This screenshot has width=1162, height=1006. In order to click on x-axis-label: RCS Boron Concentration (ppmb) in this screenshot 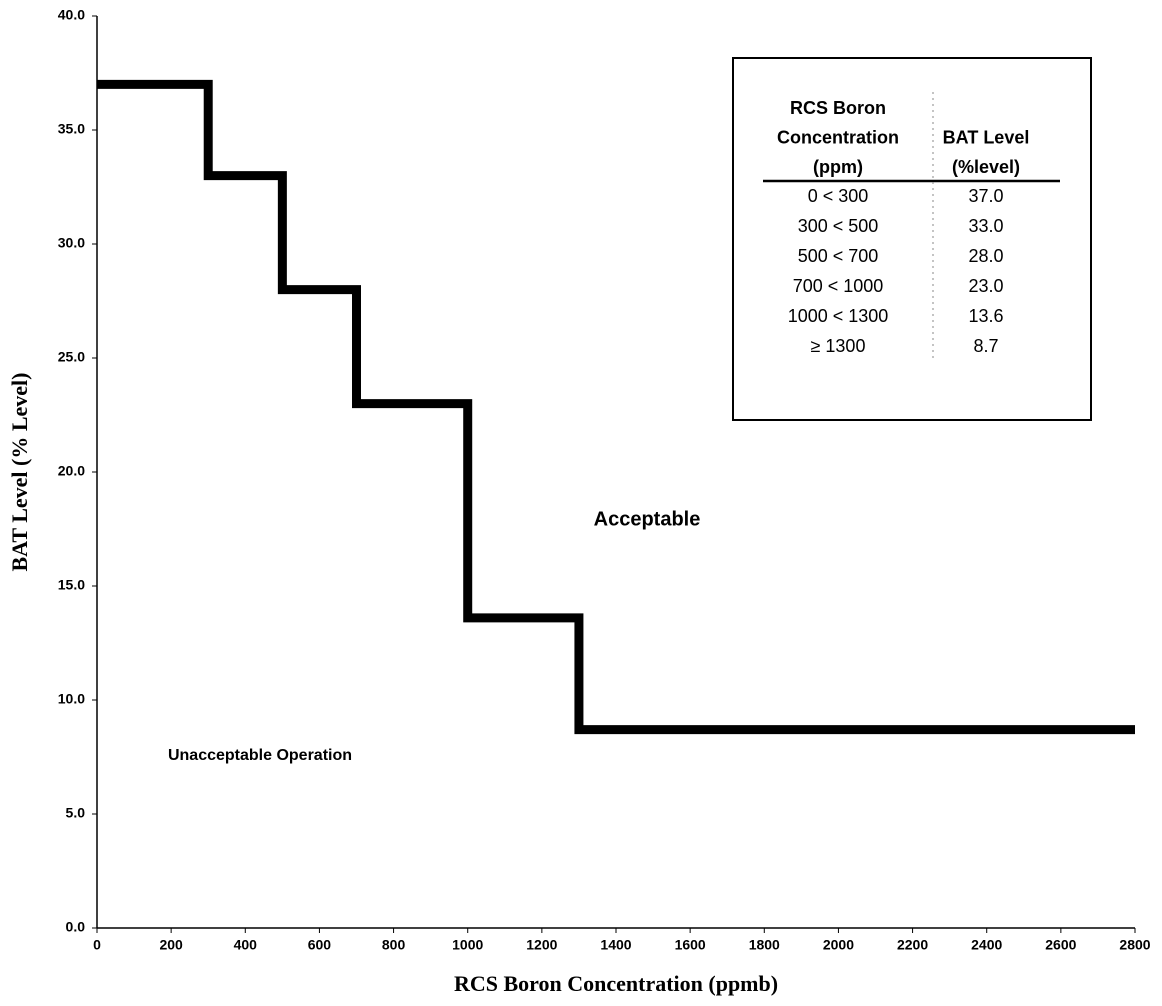, I will do `click(616, 983)`.